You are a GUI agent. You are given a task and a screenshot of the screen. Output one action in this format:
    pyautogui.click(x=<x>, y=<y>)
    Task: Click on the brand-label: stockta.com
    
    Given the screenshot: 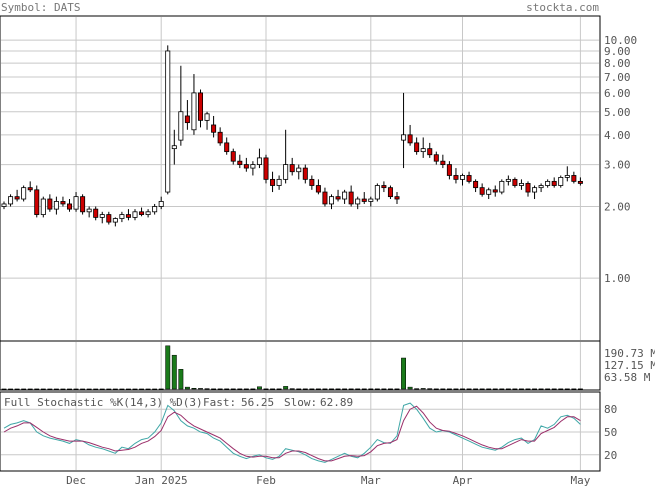 What is the action you would take?
    pyautogui.click(x=562, y=7)
    